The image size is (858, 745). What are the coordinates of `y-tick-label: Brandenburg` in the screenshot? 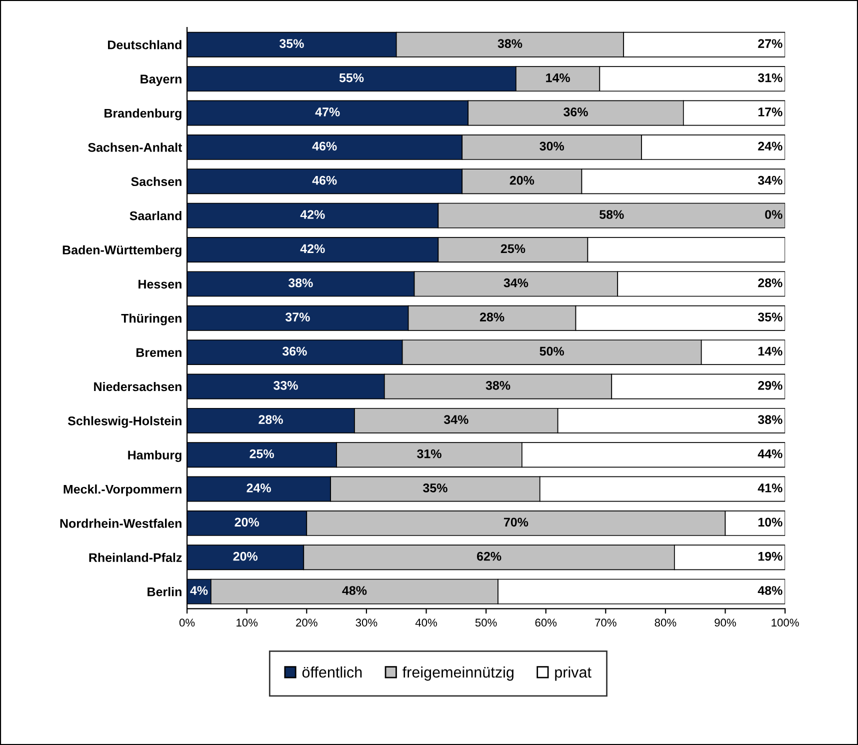 It's located at (143, 114).